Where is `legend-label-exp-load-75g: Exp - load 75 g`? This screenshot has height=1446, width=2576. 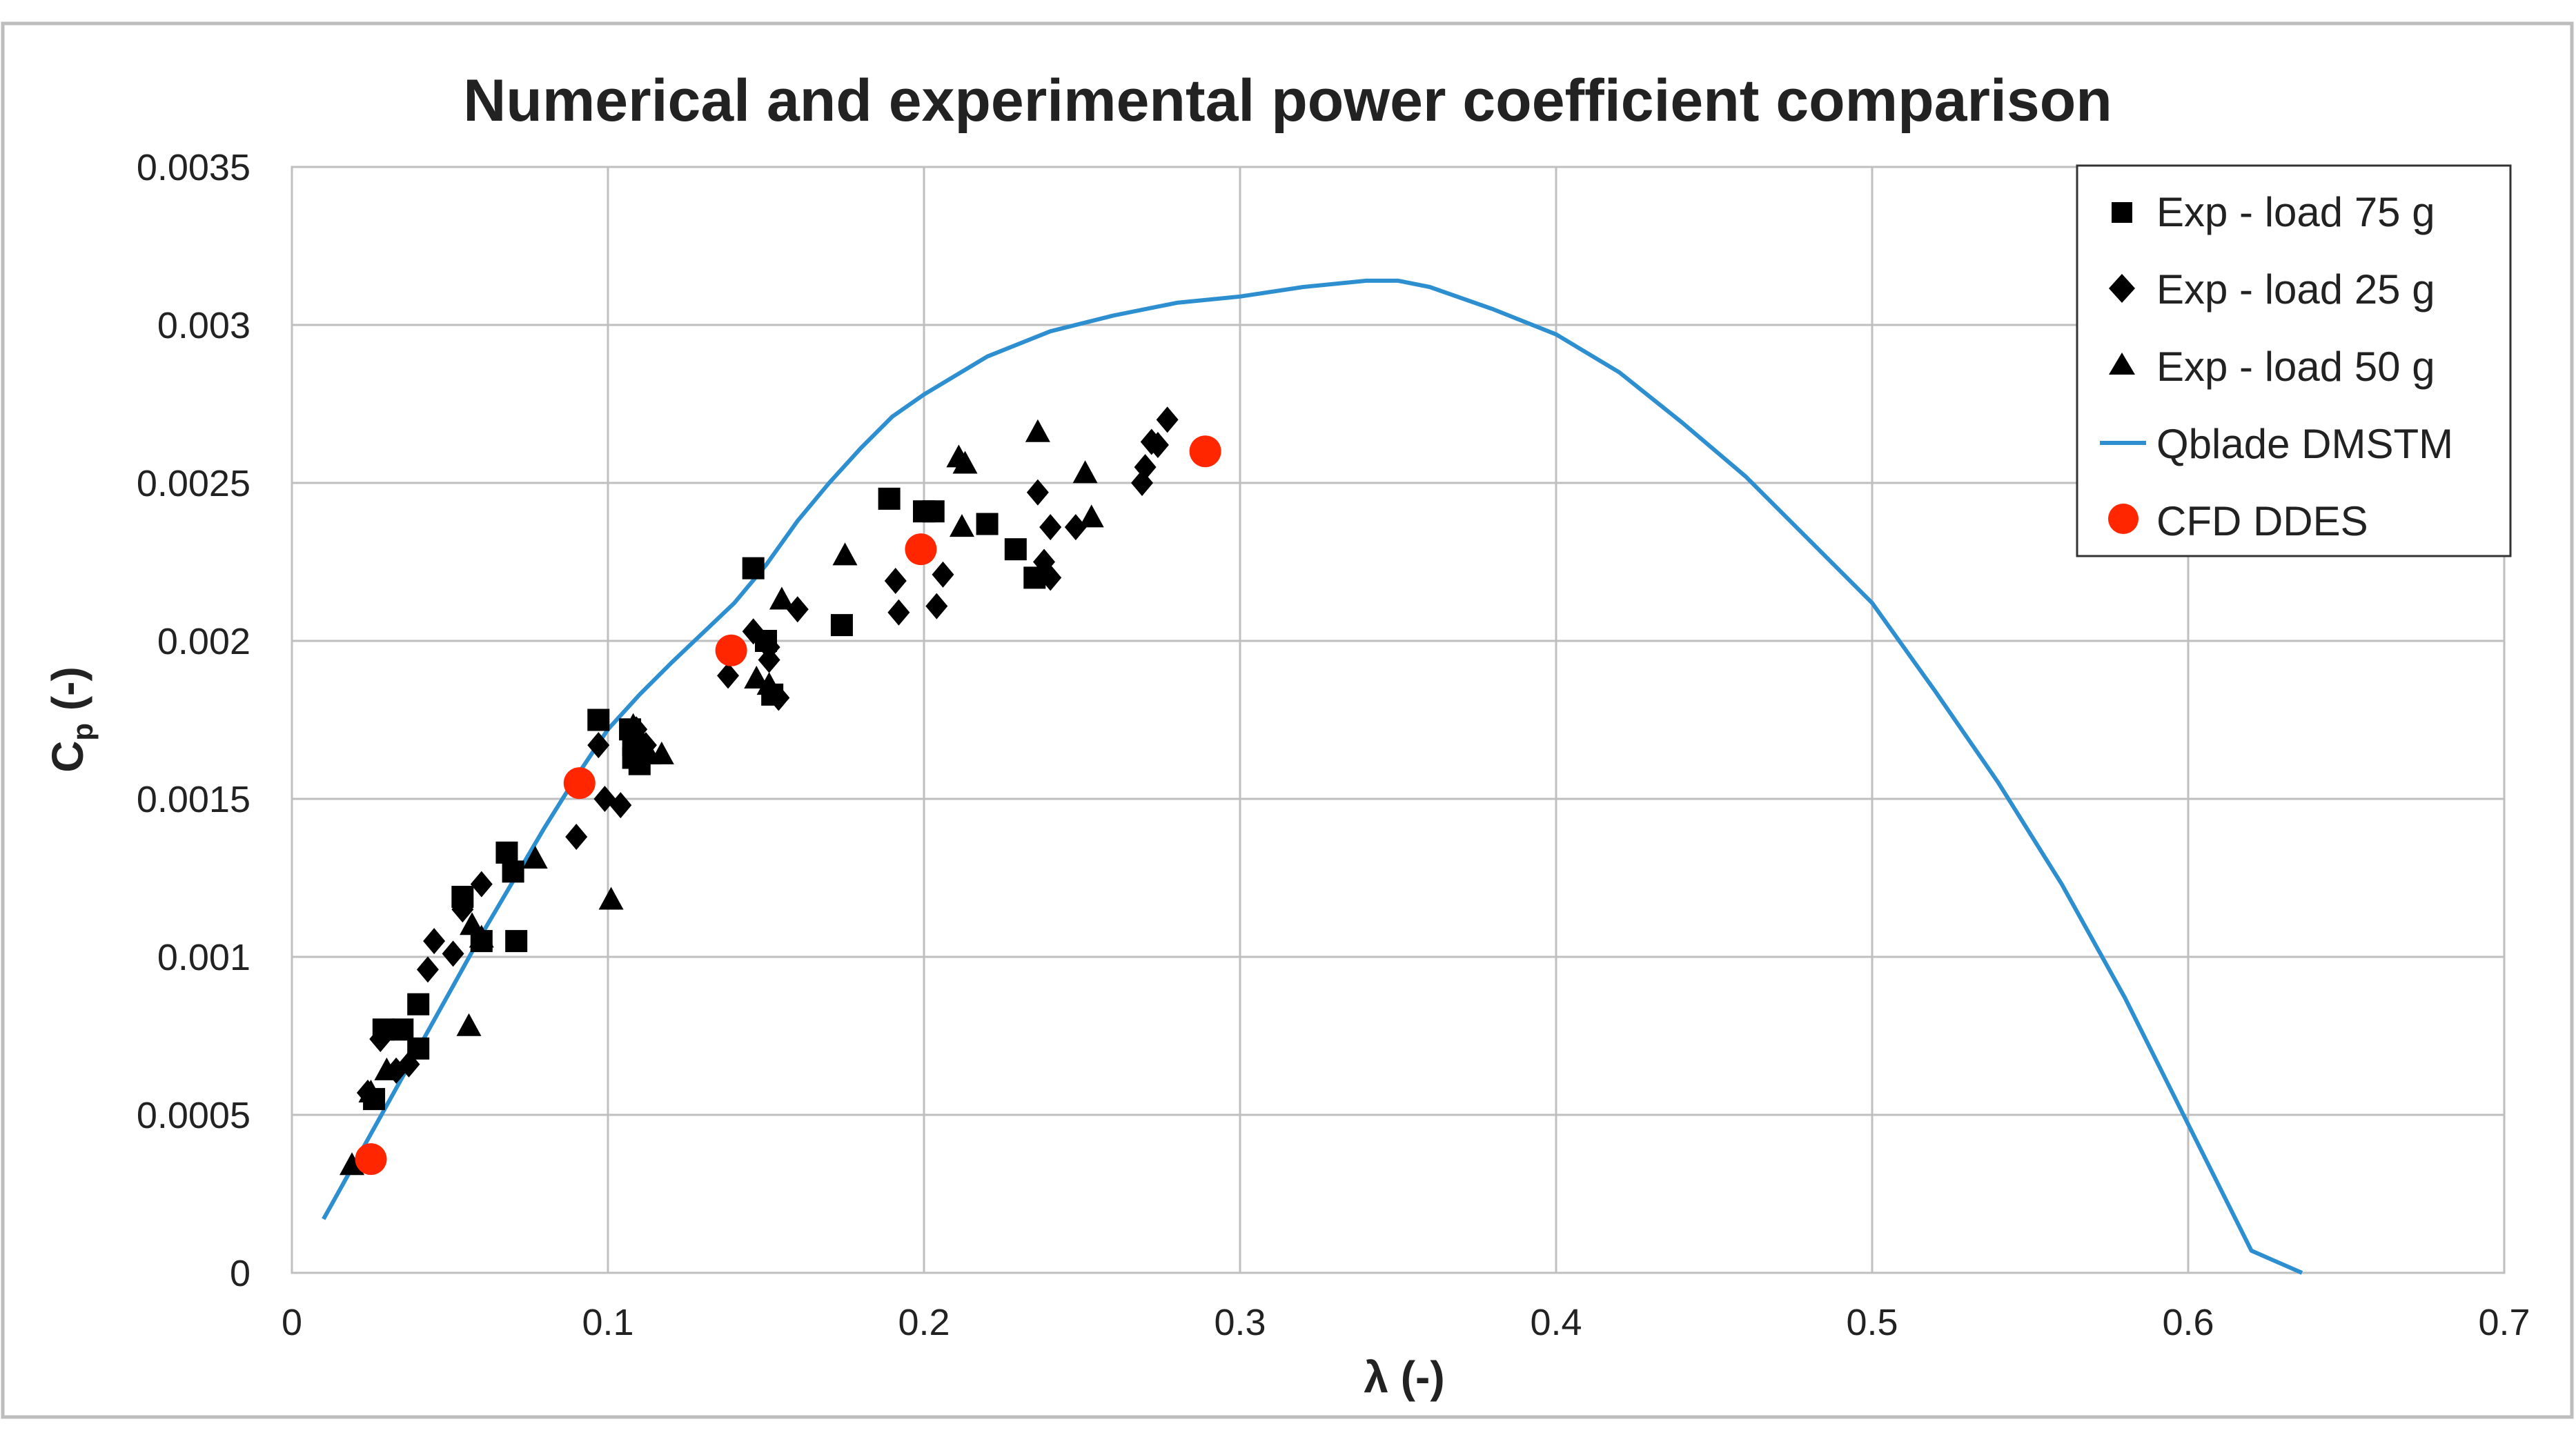
legend-label-exp-load-75g: Exp - load 75 g is located at coordinates (2295, 212).